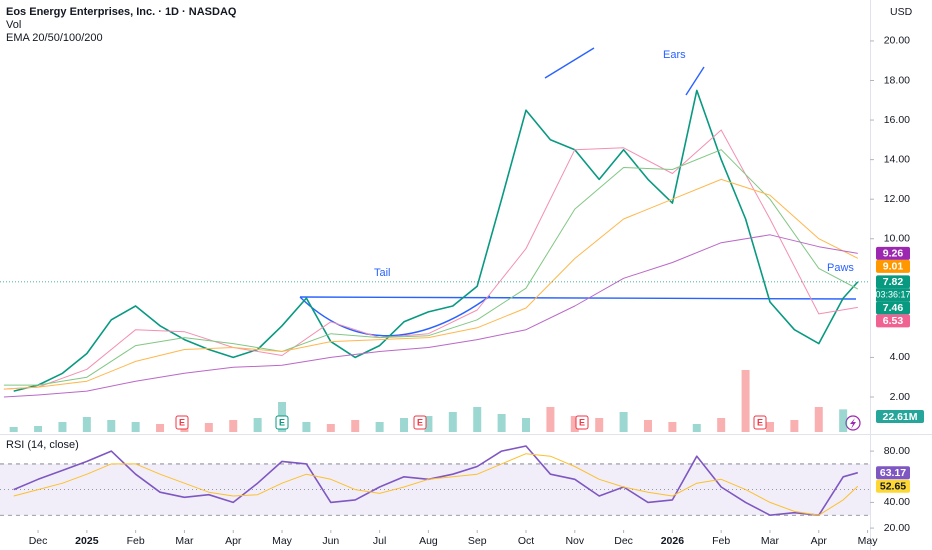 This screenshot has width=932, height=550. I want to click on tail-curve, so click(395, 316).